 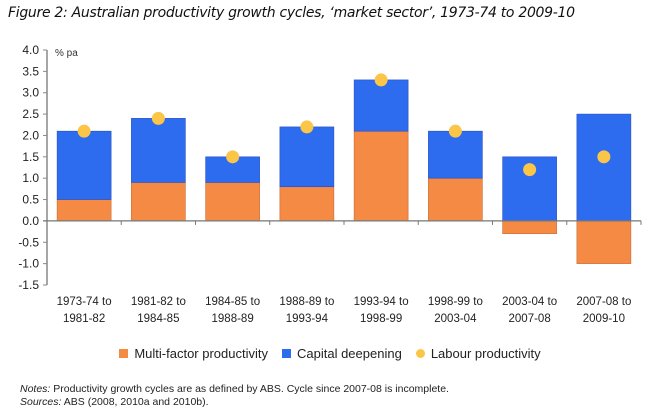 What do you see at coordinates (201, 353) in the screenshot?
I see `legend-label-mfp: Multi-factor productivity` at bounding box center [201, 353].